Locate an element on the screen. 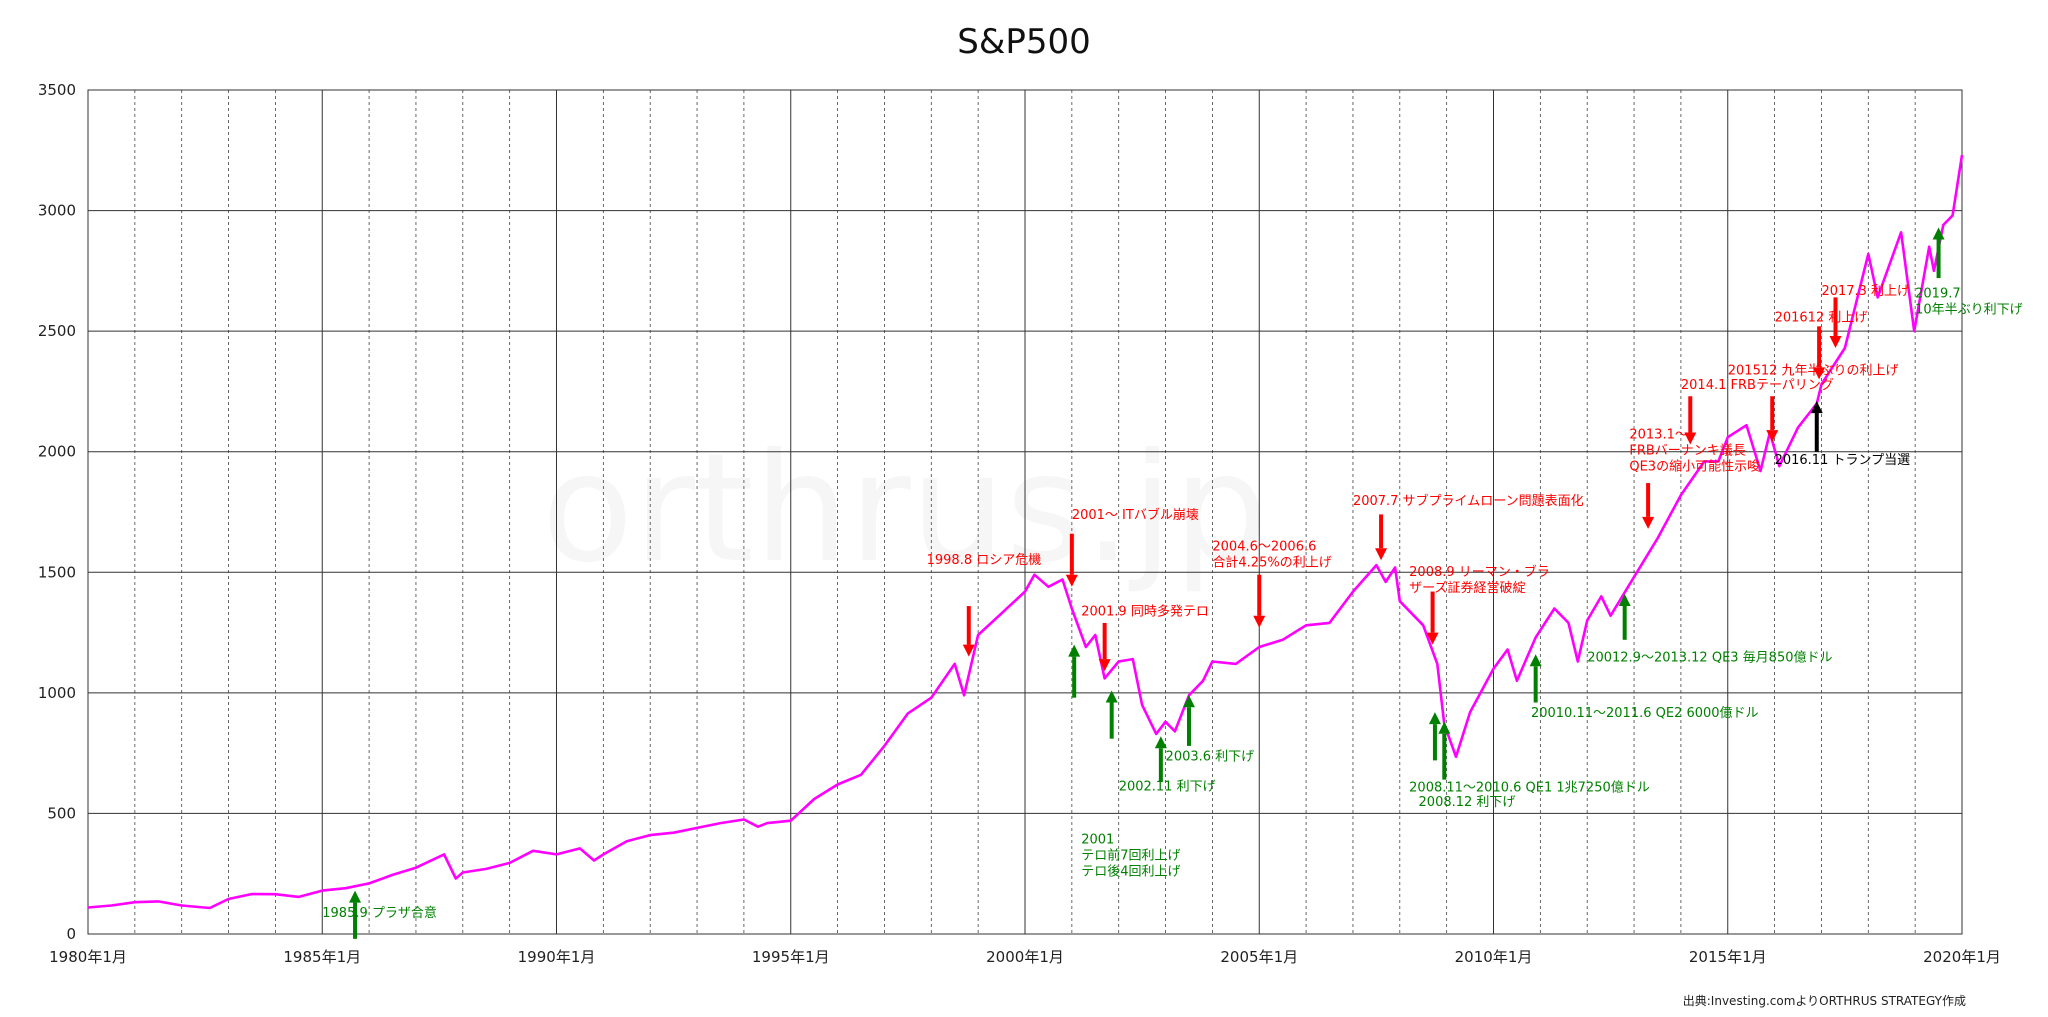 The image size is (2048, 1017). x-tick-label: 2010年1月 is located at coordinates (1494, 957).